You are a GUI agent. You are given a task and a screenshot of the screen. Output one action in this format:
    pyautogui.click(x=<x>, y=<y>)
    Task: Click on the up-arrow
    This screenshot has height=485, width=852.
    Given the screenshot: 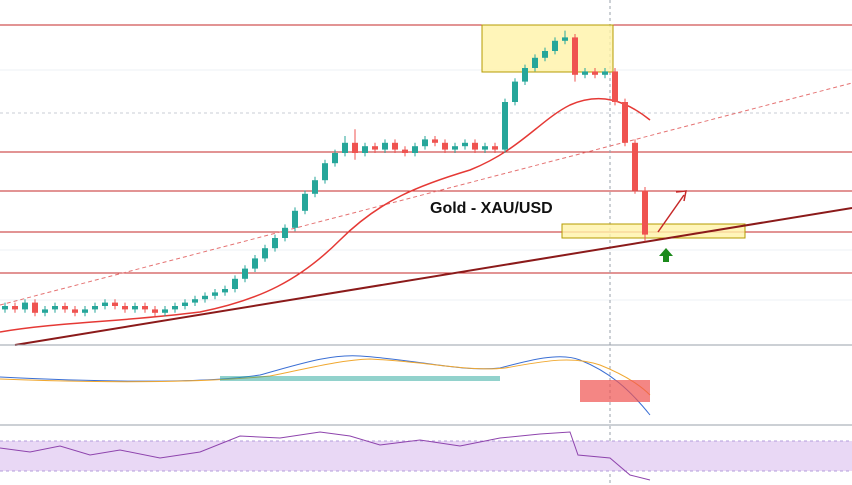 What is the action you would take?
    pyautogui.click(x=666, y=255)
    